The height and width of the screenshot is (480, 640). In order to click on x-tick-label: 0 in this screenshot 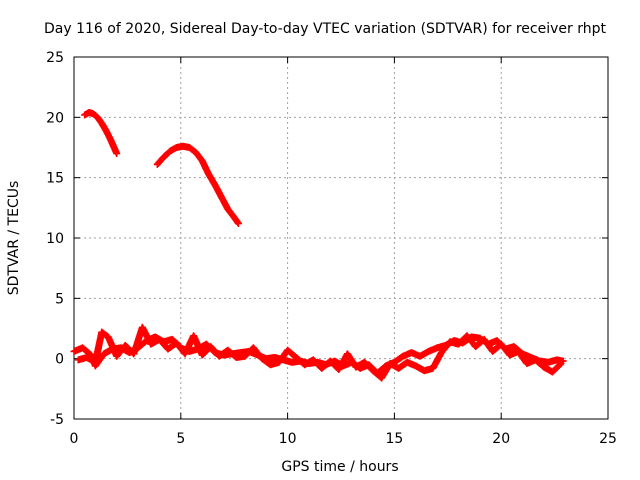, I will do `click(74, 439)`.